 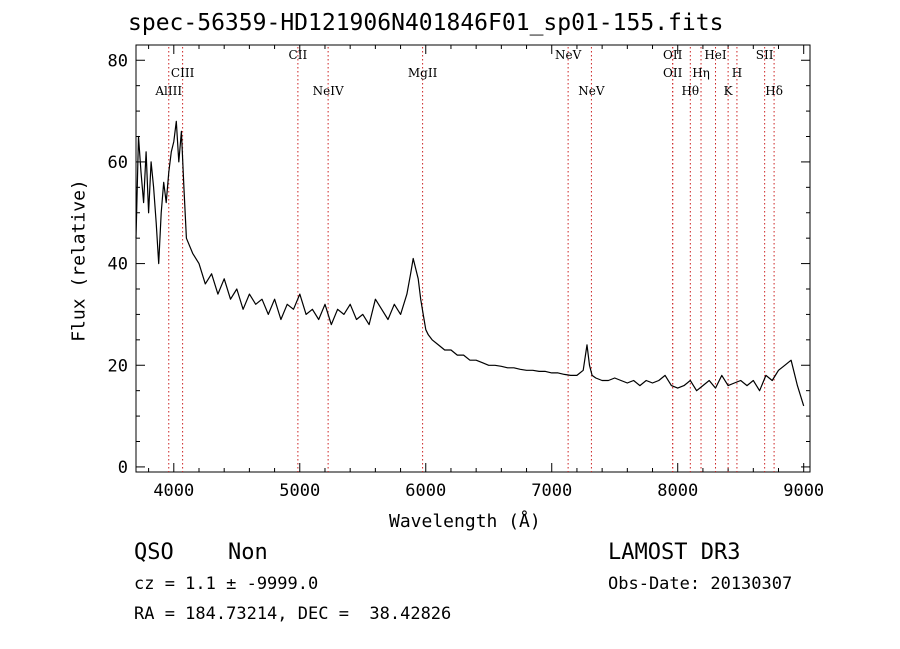 What do you see at coordinates (123, 468) in the screenshot?
I see `y-tick-label: 0` at bounding box center [123, 468].